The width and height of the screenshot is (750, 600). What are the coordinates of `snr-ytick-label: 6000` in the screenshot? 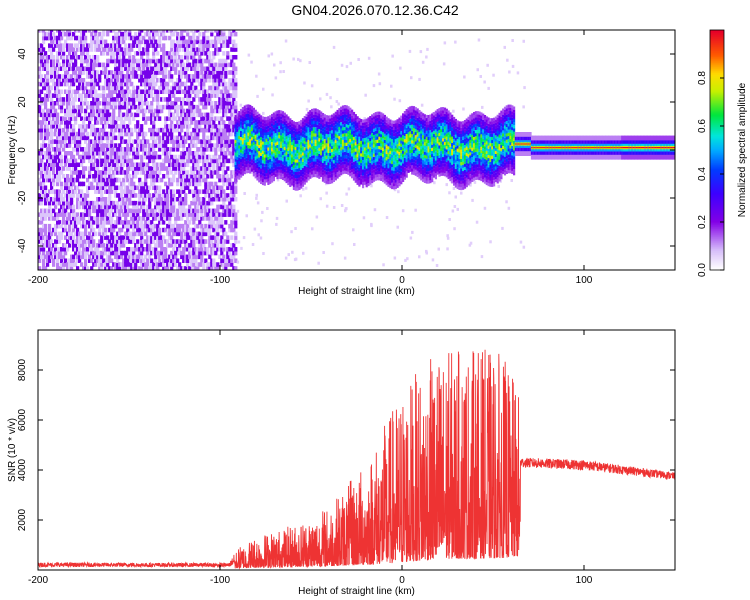 It's located at (22, 419).